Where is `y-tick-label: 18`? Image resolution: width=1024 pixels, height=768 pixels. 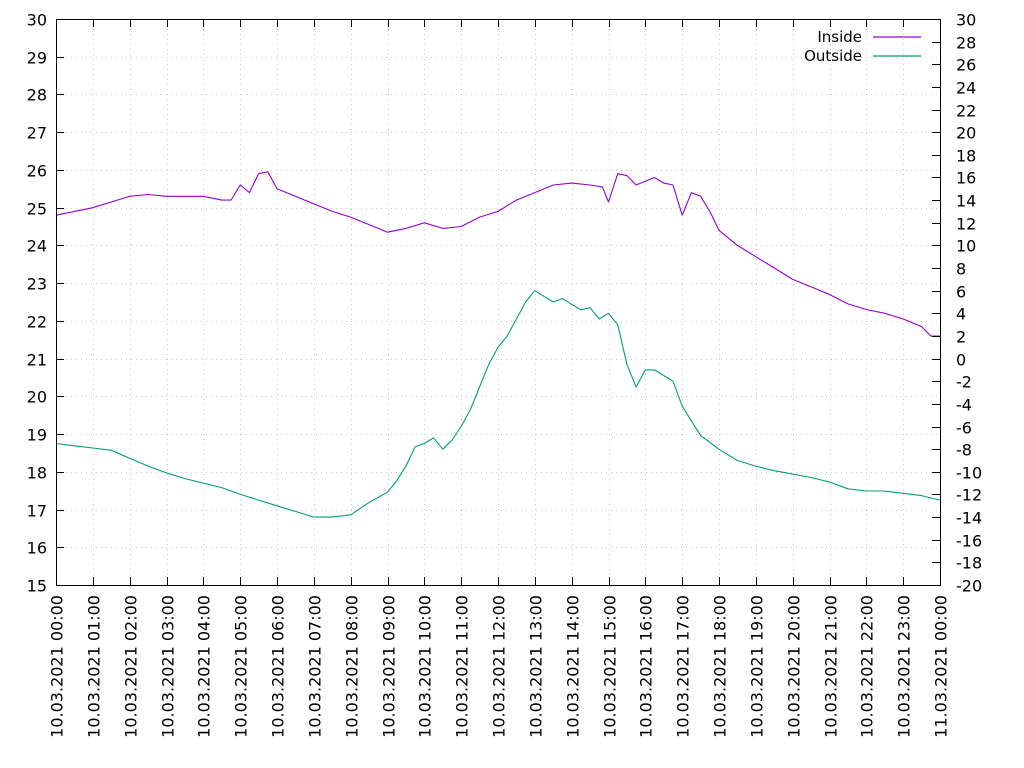 y-tick-label: 18 is located at coordinates (37, 473).